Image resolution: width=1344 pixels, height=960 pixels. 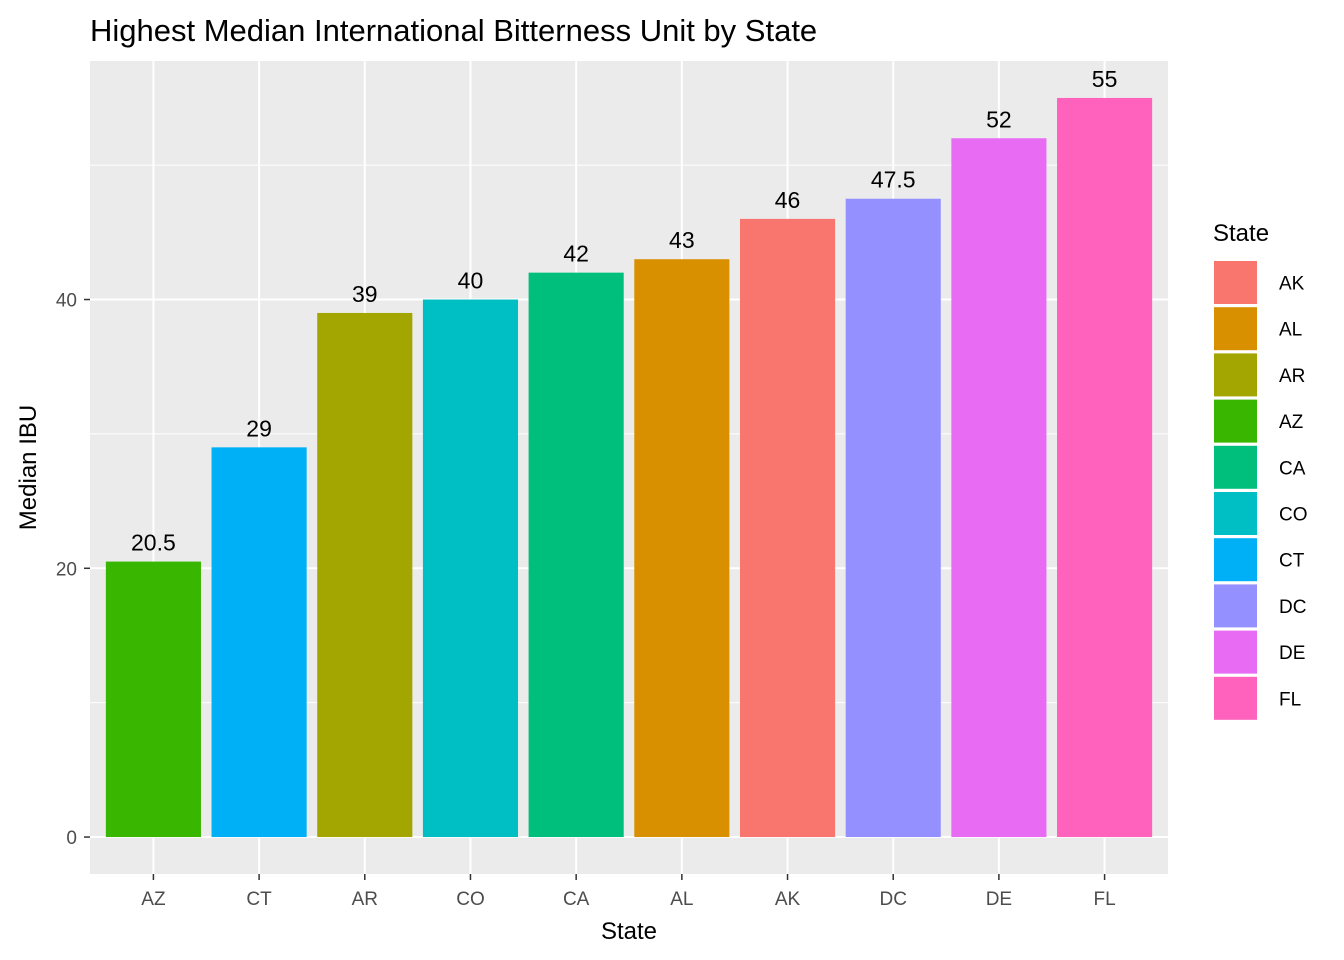 I want to click on y-tick-label: 40, so click(x=66, y=301).